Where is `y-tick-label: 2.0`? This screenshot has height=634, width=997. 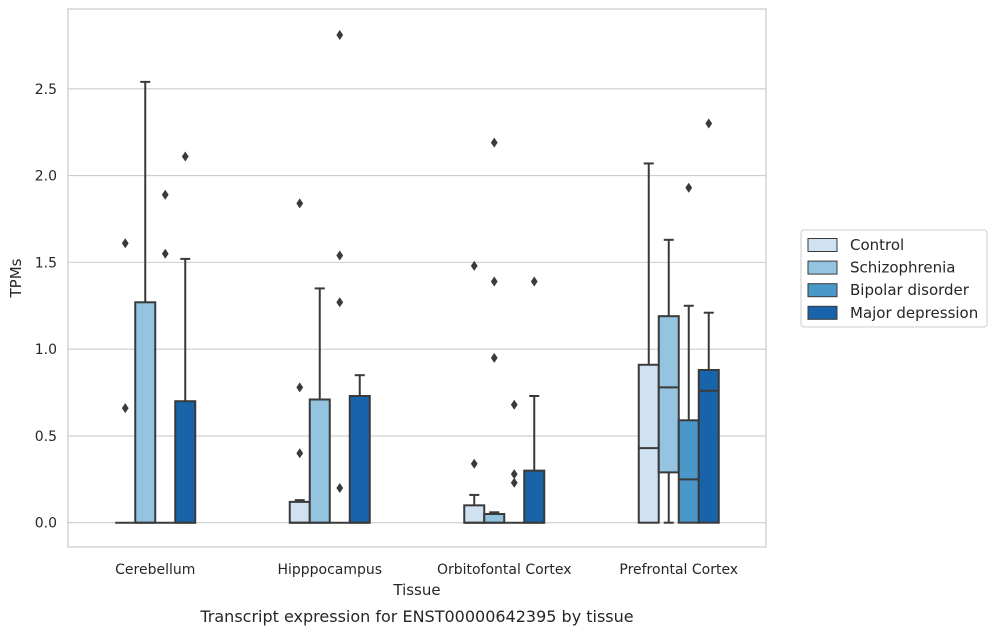 y-tick-label: 2.0 is located at coordinates (46, 177).